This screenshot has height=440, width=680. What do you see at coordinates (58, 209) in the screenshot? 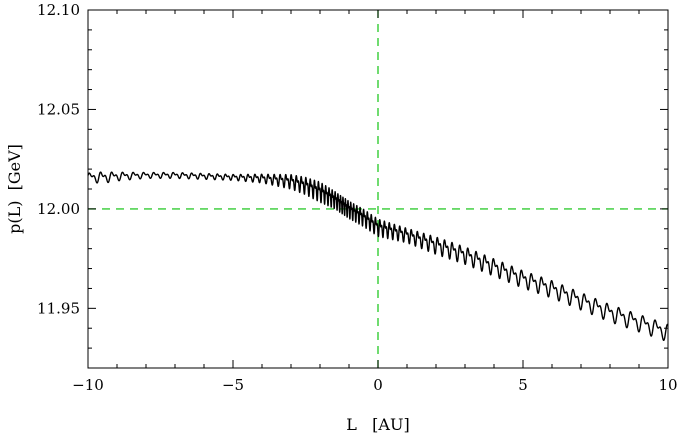
I see `y-tick-label: 12.00` at bounding box center [58, 209].